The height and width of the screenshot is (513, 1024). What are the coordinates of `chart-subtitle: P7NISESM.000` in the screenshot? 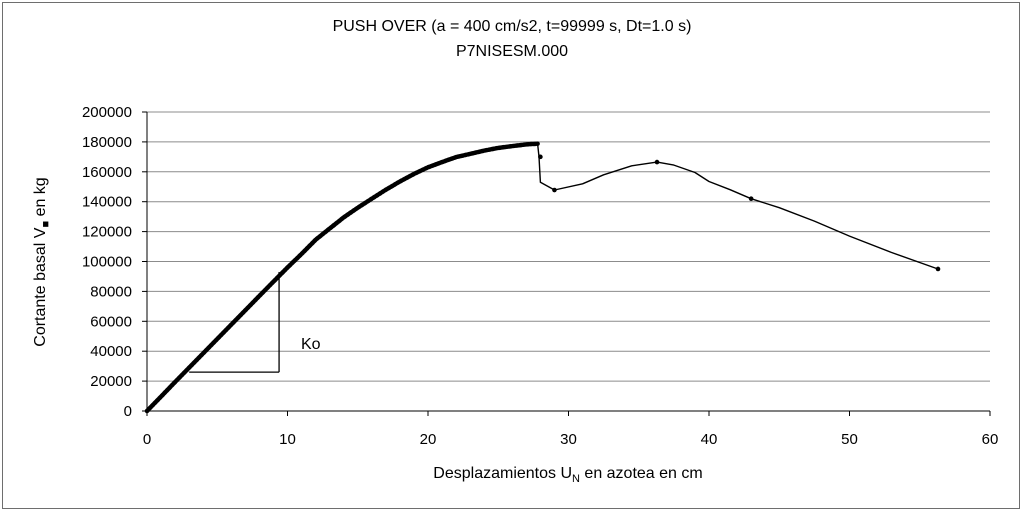 It's located at (512, 51).